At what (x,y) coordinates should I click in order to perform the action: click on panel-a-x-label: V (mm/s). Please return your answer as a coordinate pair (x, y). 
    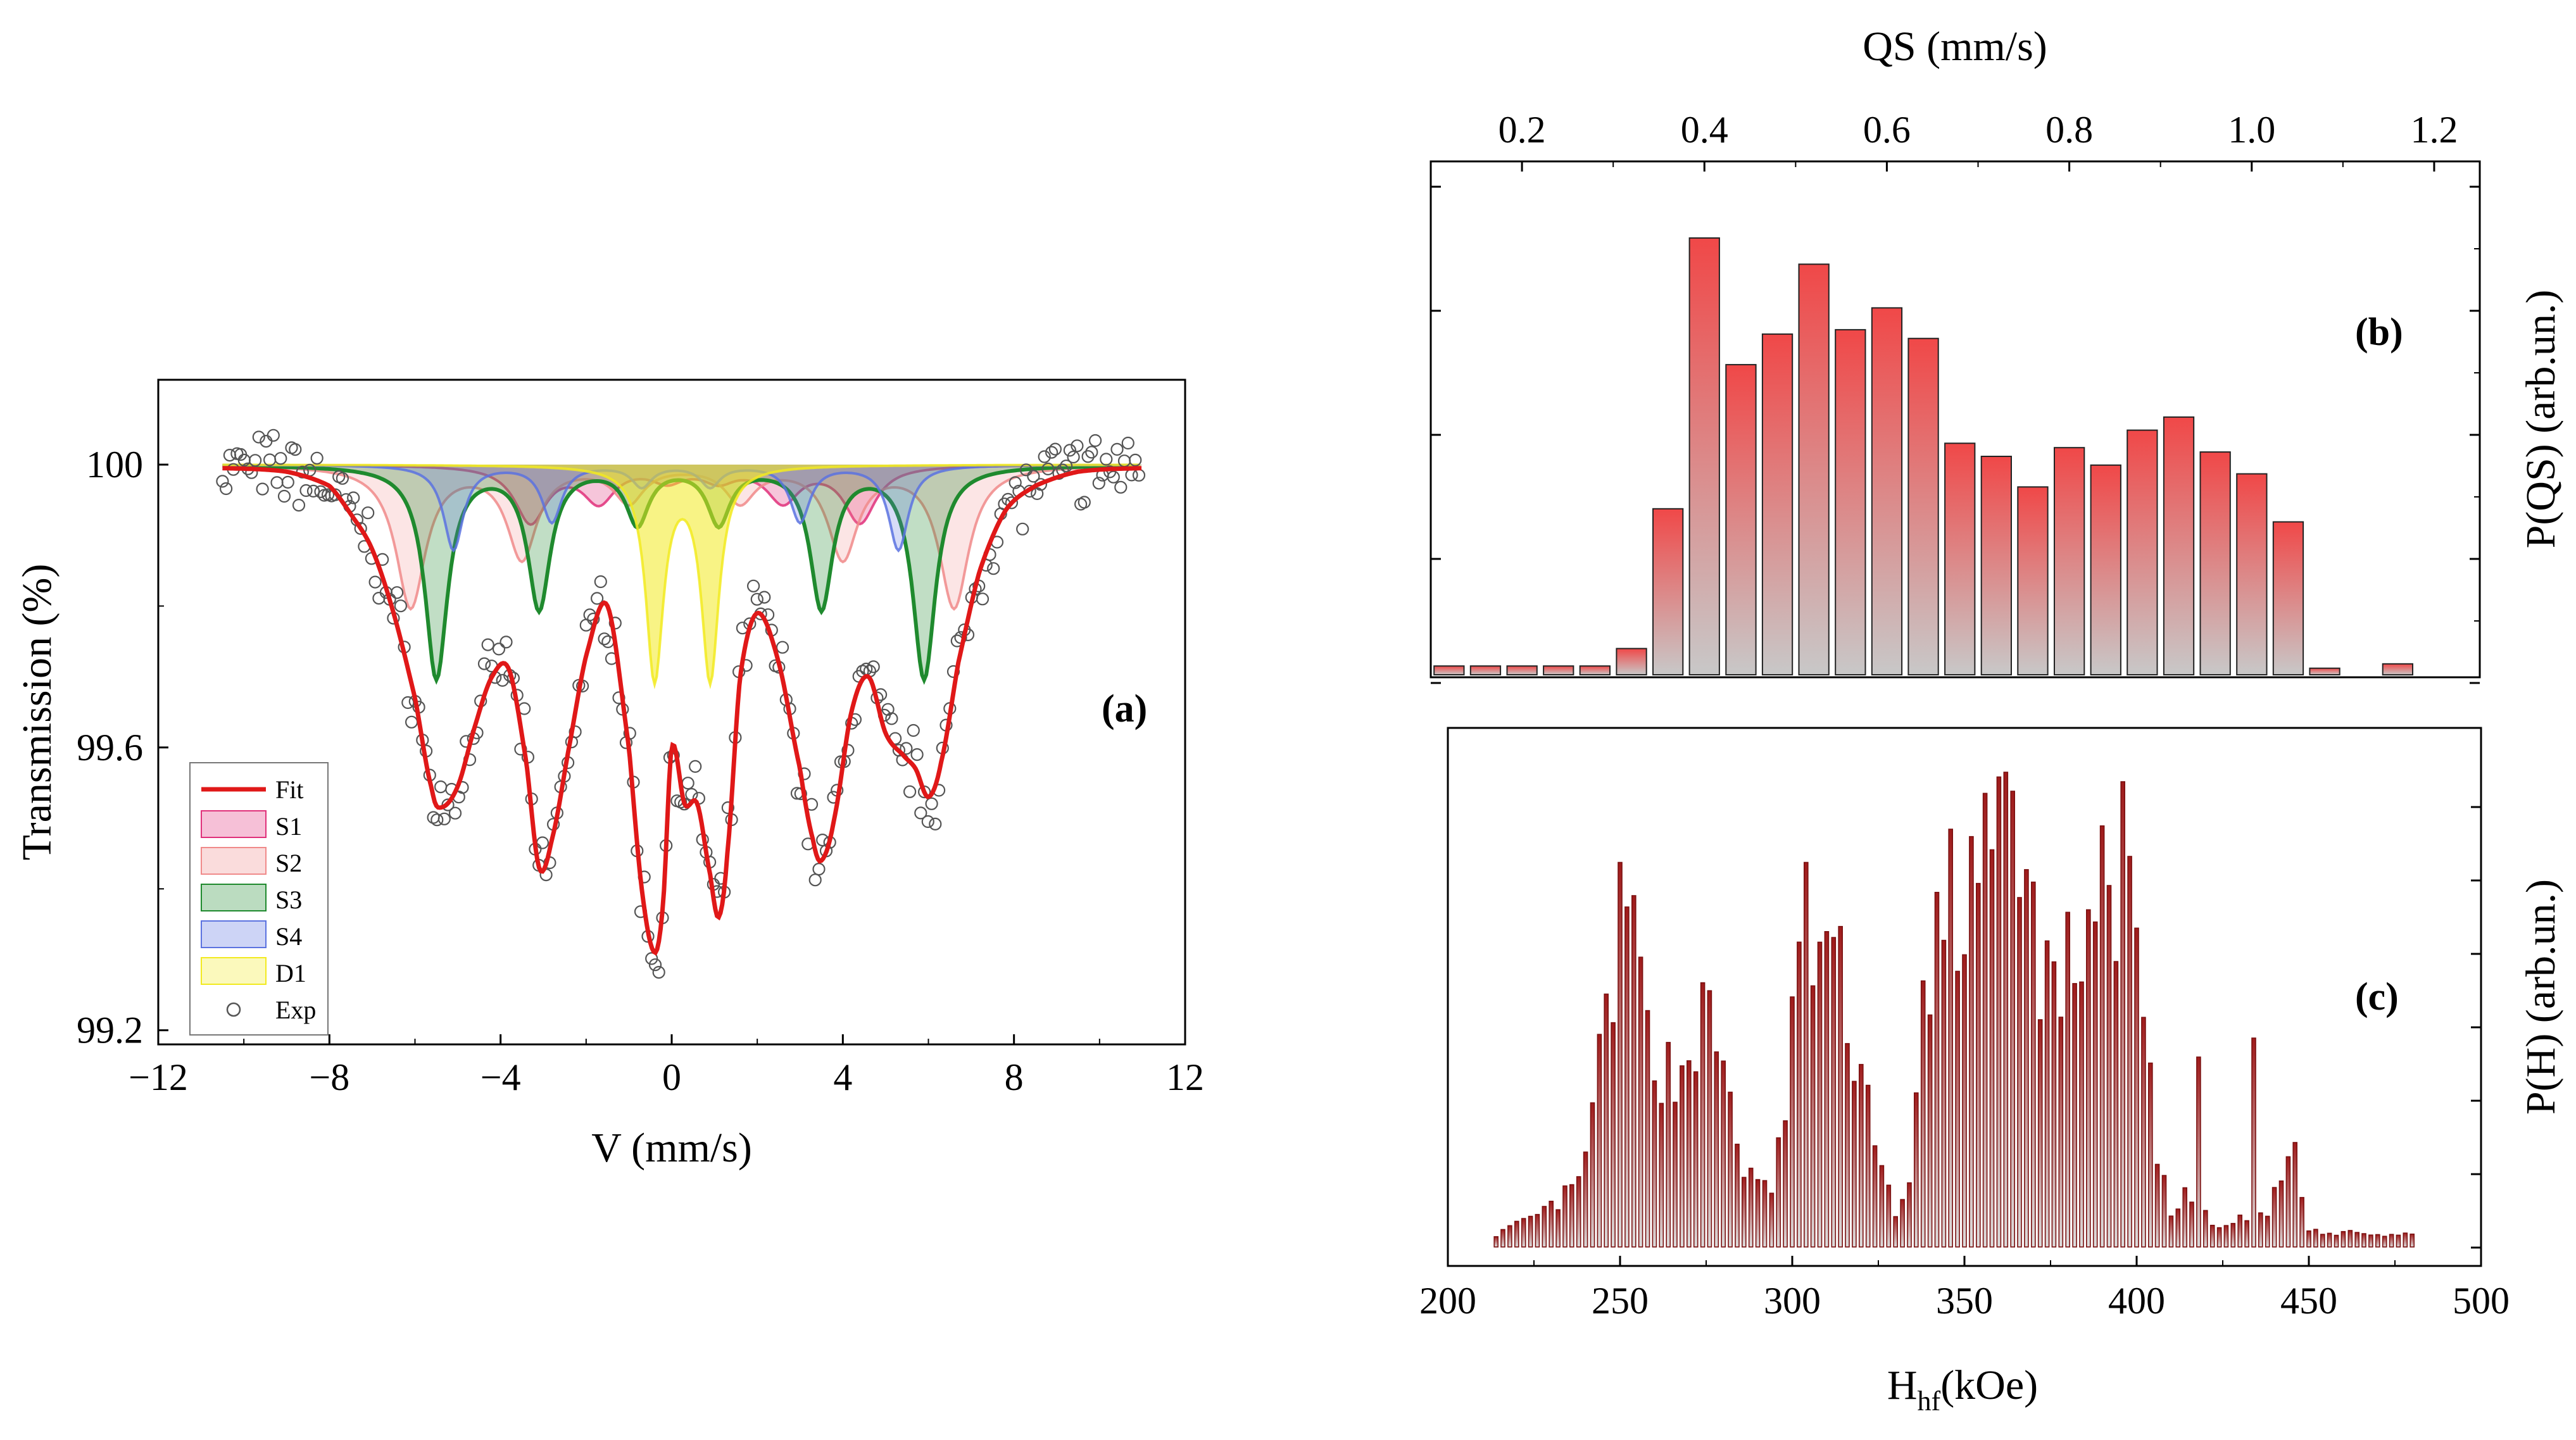
    Looking at the image, I should click on (671, 1148).